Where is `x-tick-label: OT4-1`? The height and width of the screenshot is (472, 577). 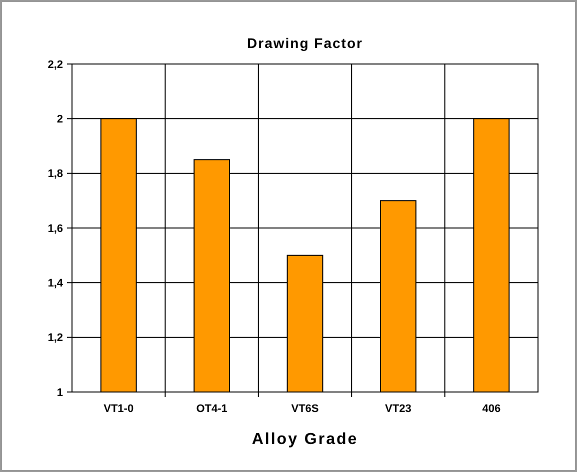 x-tick-label: OT4-1 is located at coordinates (212, 409).